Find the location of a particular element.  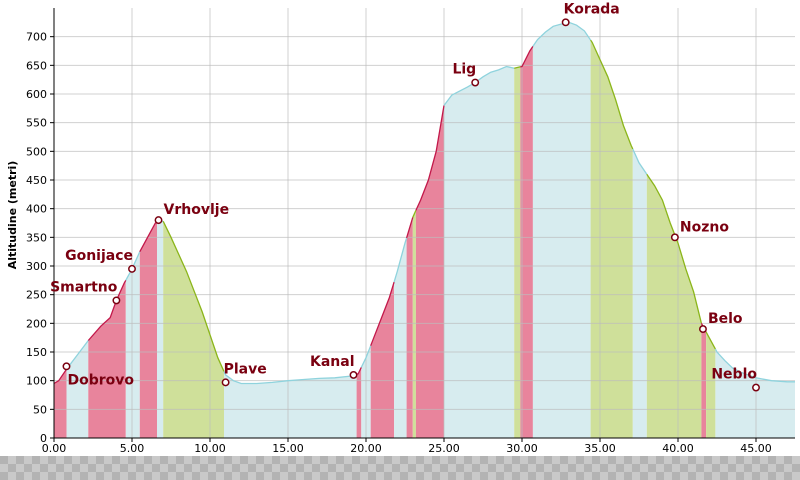

waypoint-label: Gonijace is located at coordinates (99, 256).